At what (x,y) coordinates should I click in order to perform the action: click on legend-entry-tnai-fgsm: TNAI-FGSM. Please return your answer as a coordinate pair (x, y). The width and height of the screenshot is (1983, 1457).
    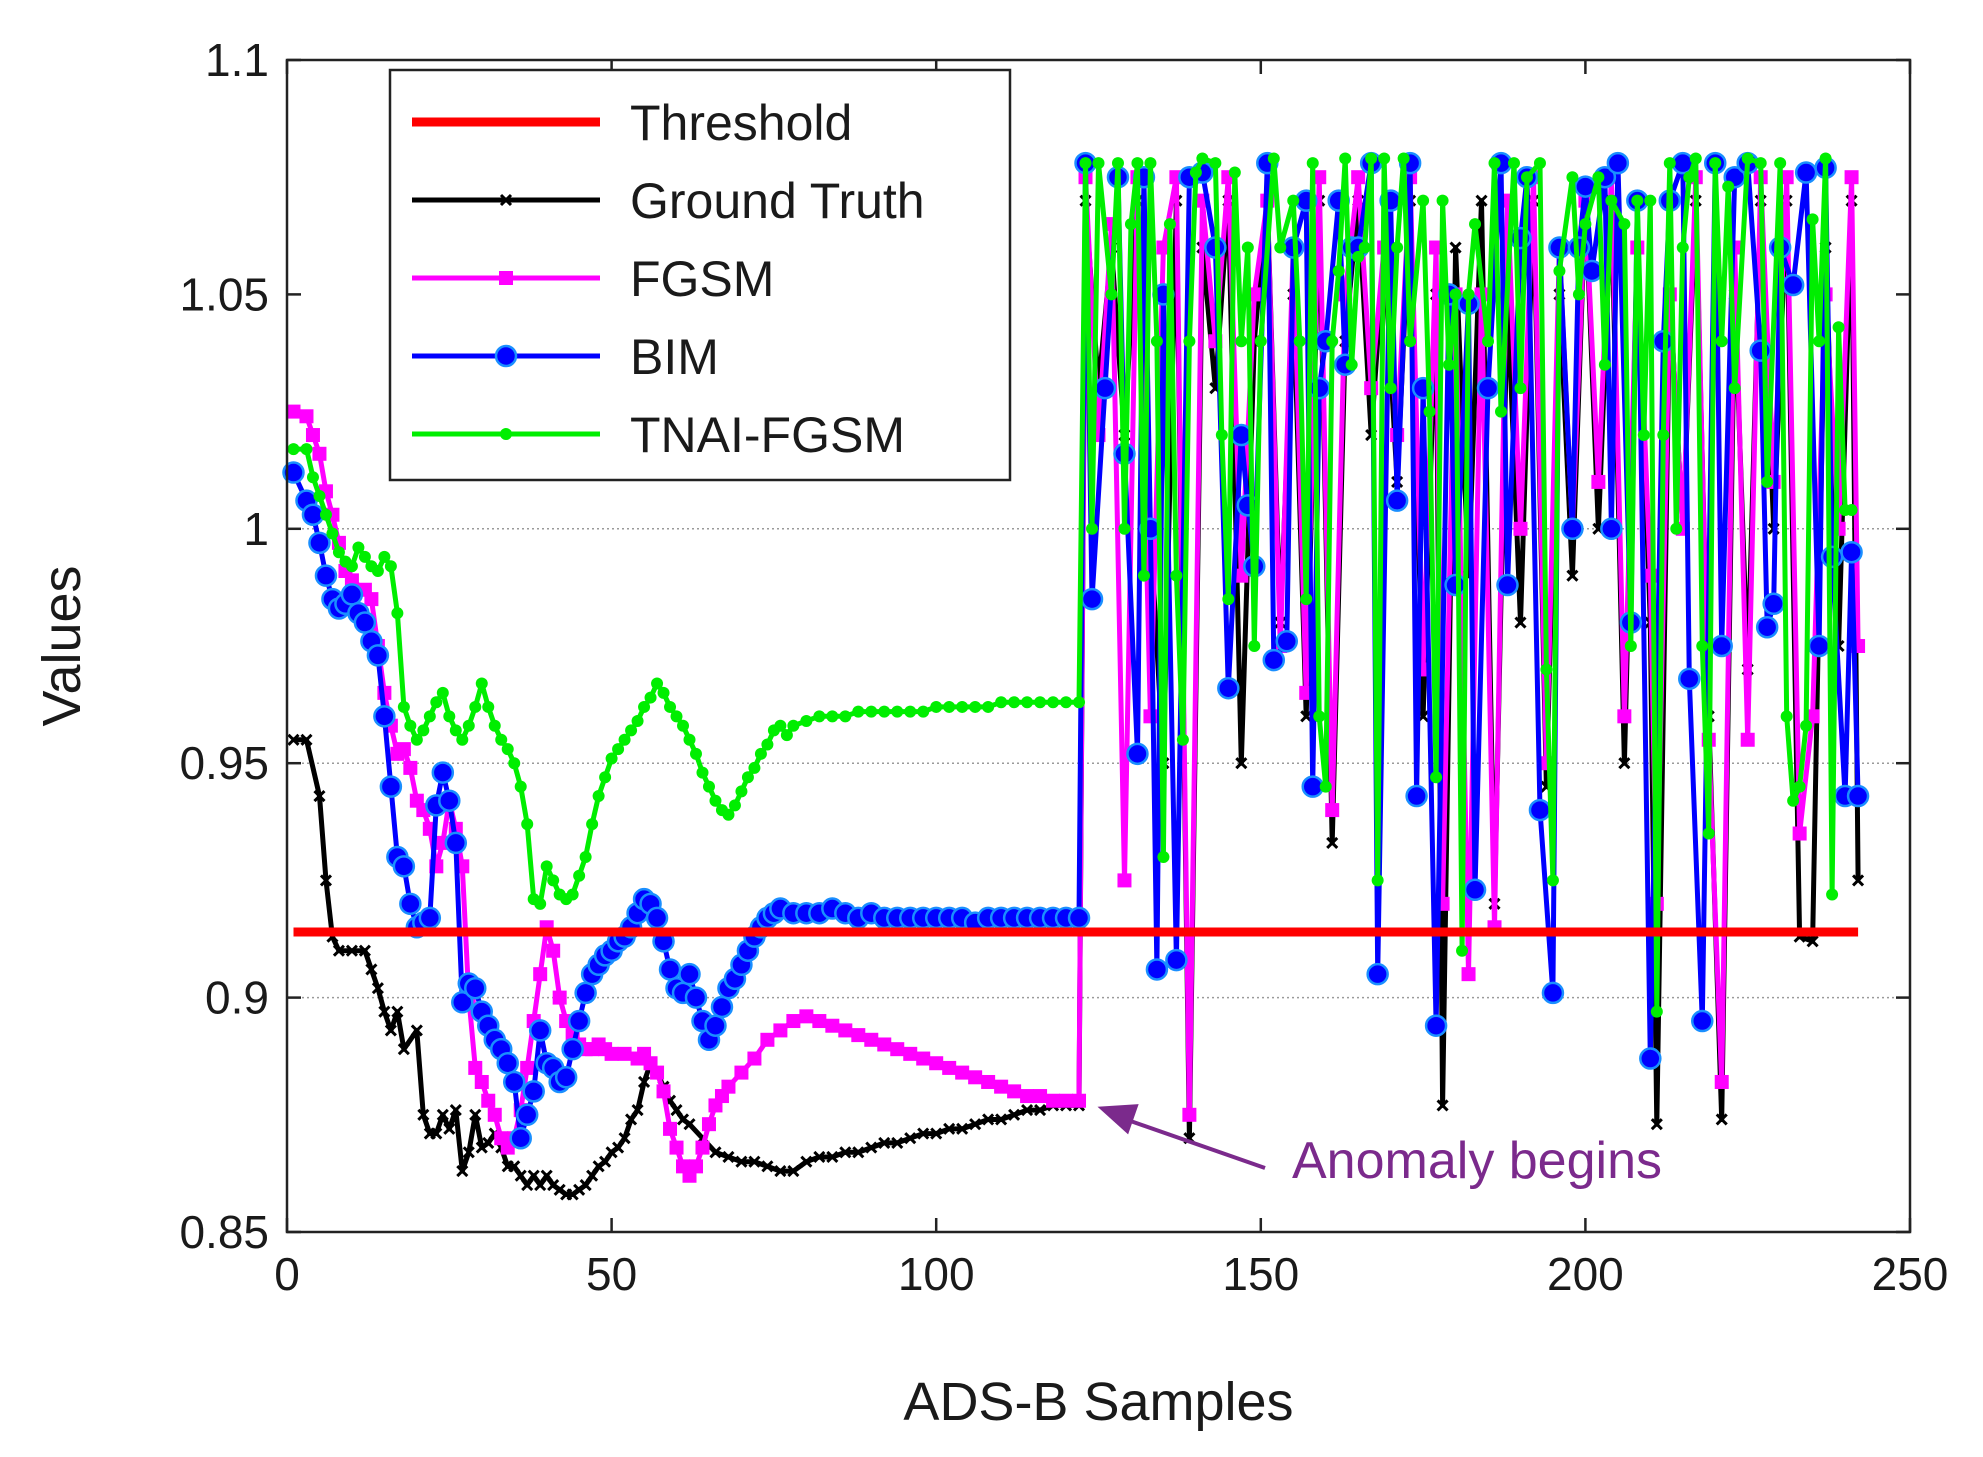
    Looking at the image, I should click on (658, 435).